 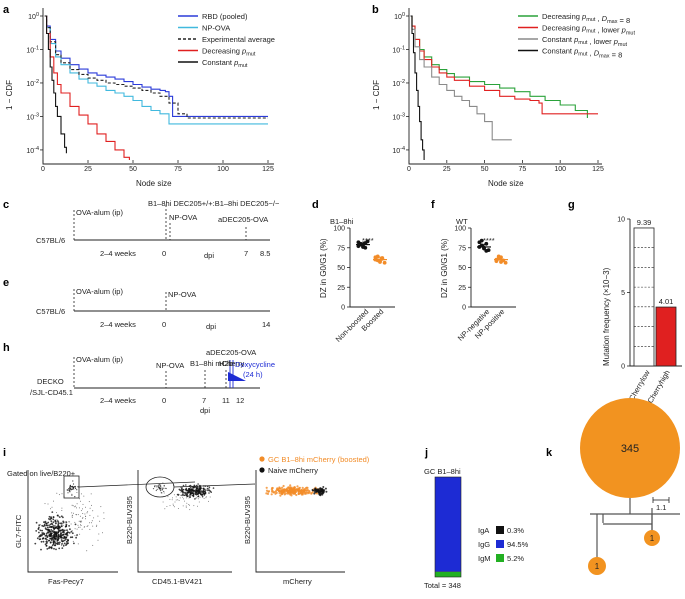 I want to click on panel-g-ticks: 0 5 10, so click(x=623, y=294).